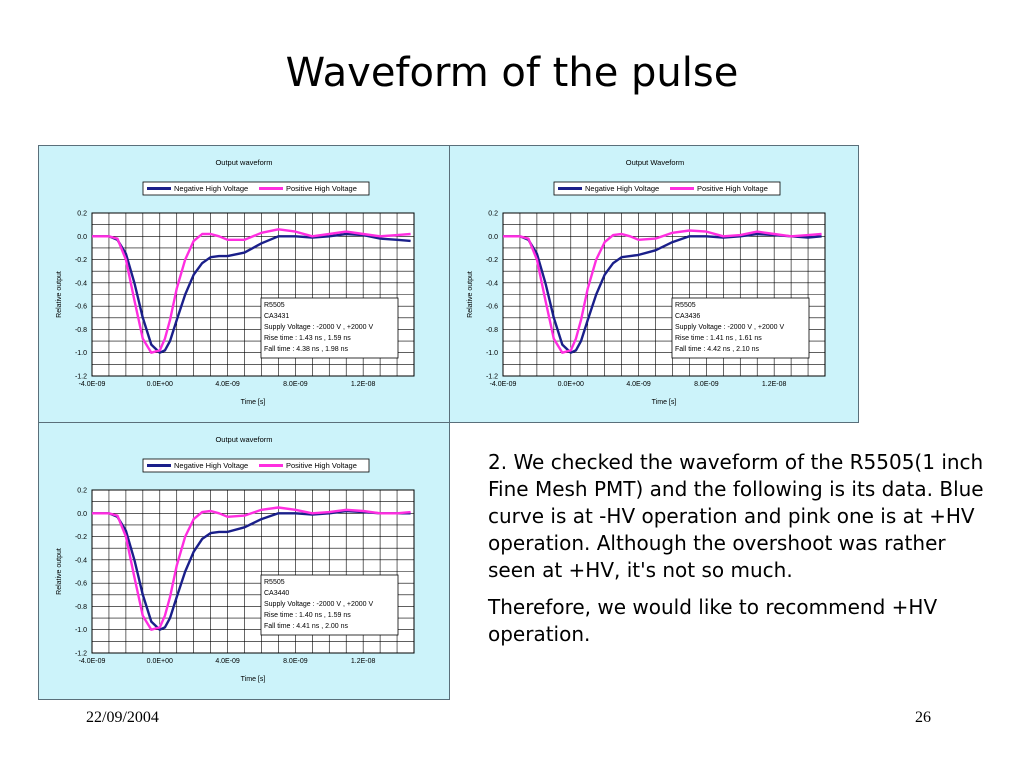 The image size is (1024, 768). Describe the element at coordinates (307, 615) in the screenshot. I see `annotation-line: Rise time : 1.40 ns , 1.59 ns` at that location.